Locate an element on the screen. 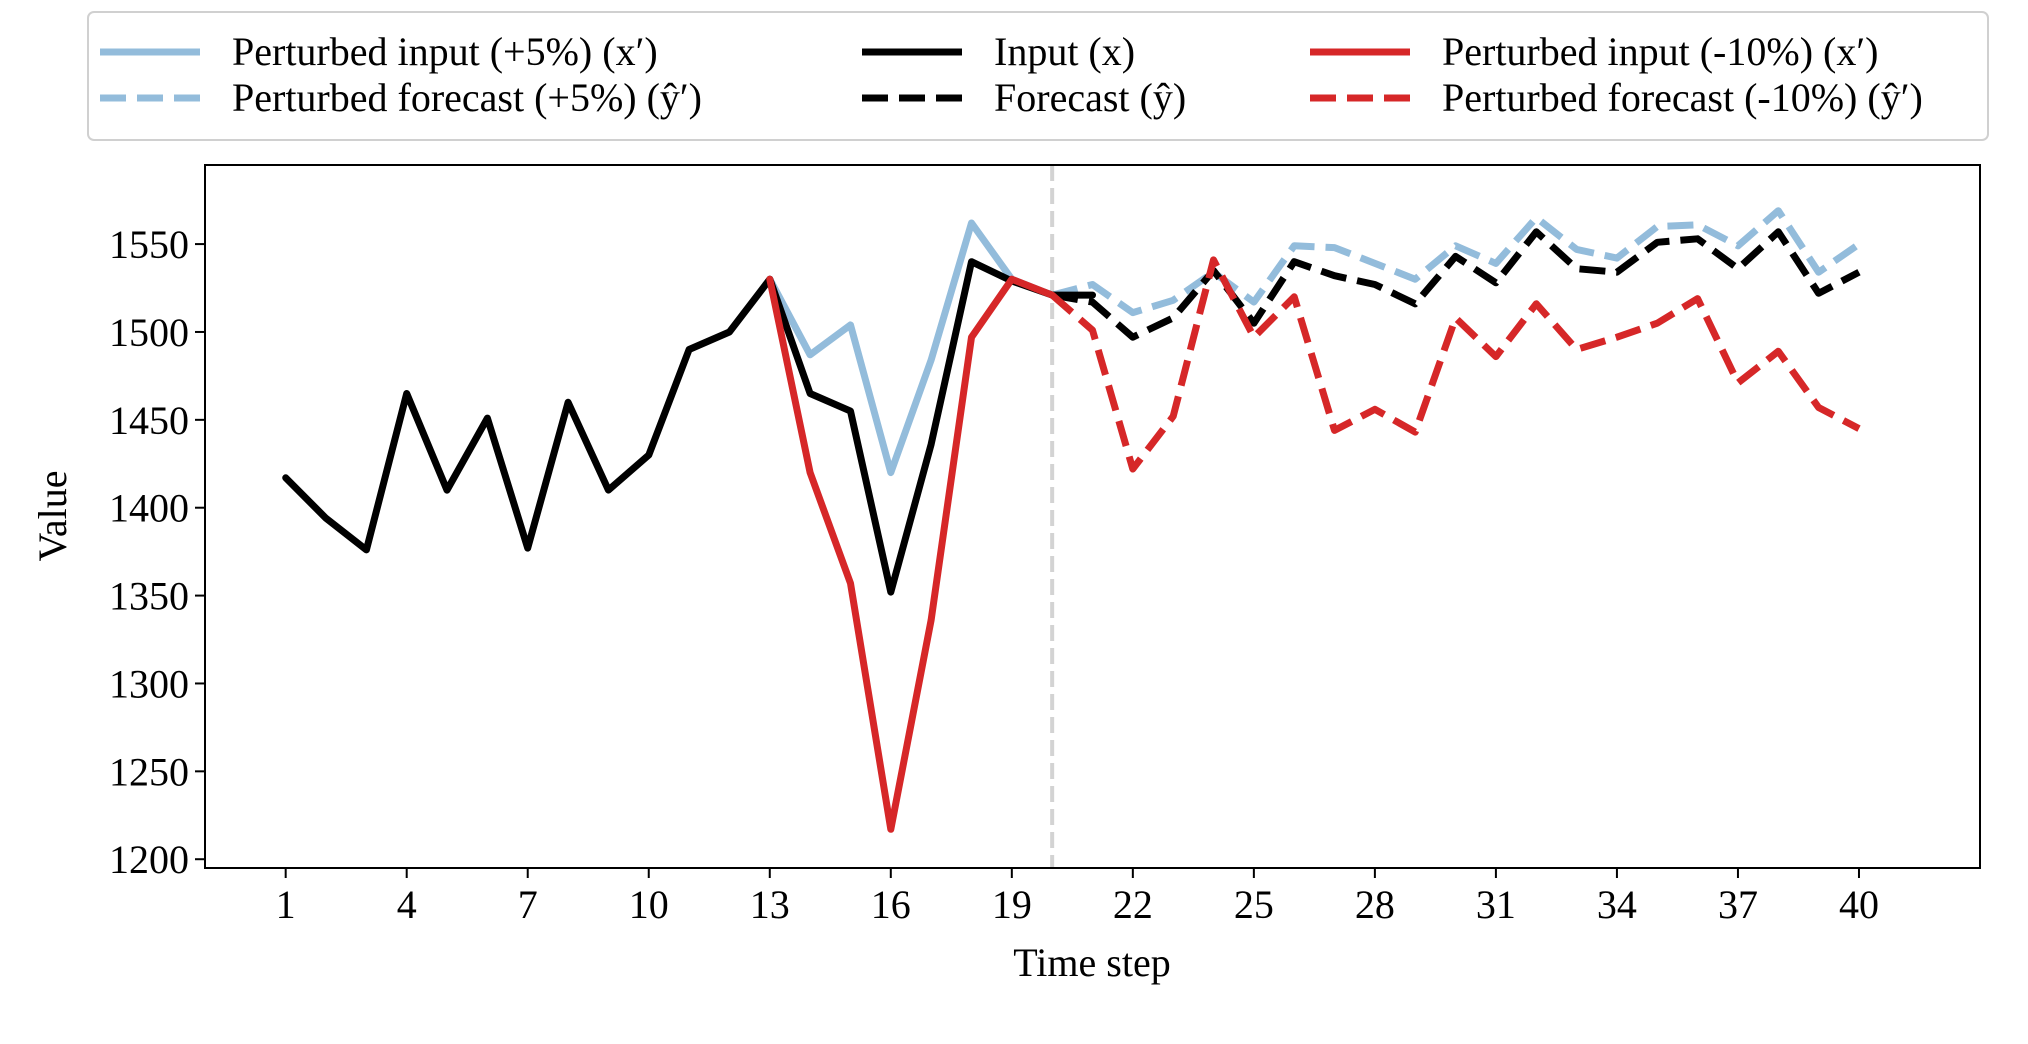 The width and height of the screenshot is (2028, 1044). x-tick-label: 34 is located at coordinates (1617, 904).